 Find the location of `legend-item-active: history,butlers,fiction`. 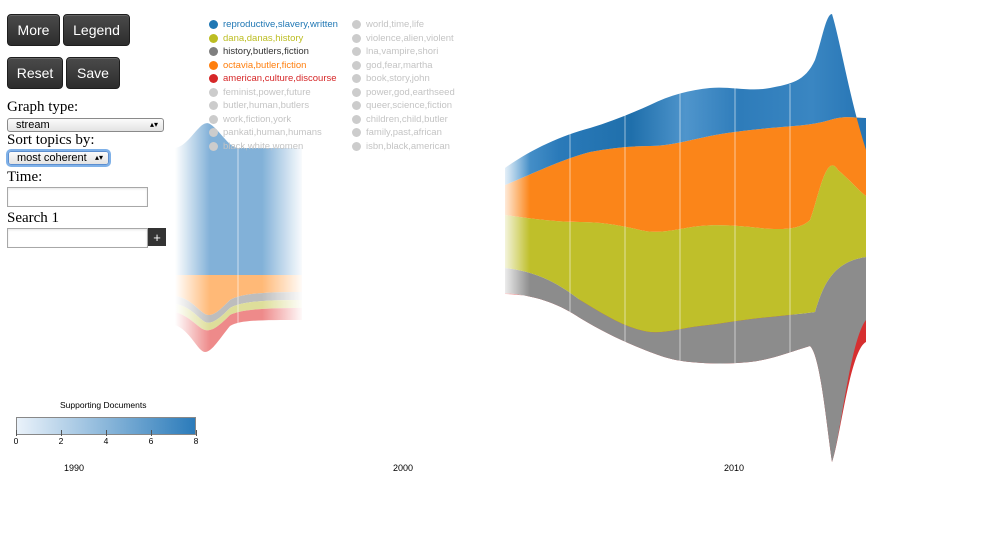

legend-item-active: history,butlers,fiction is located at coordinates (259, 51).